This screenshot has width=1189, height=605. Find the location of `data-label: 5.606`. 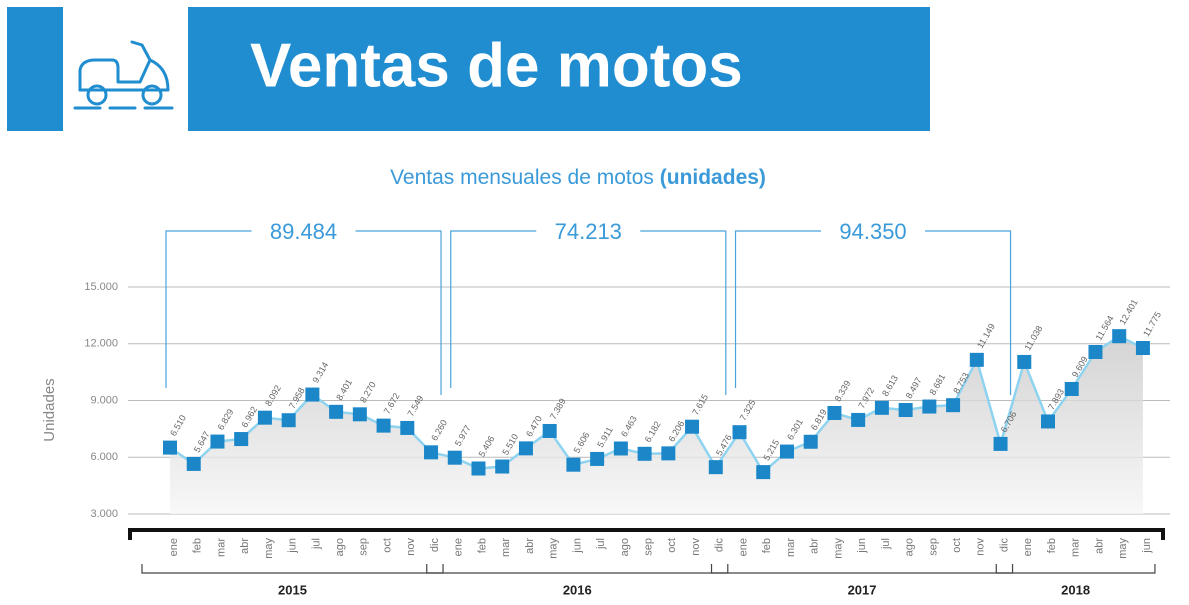

data-label: 5.606 is located at coordinates (582, 442).